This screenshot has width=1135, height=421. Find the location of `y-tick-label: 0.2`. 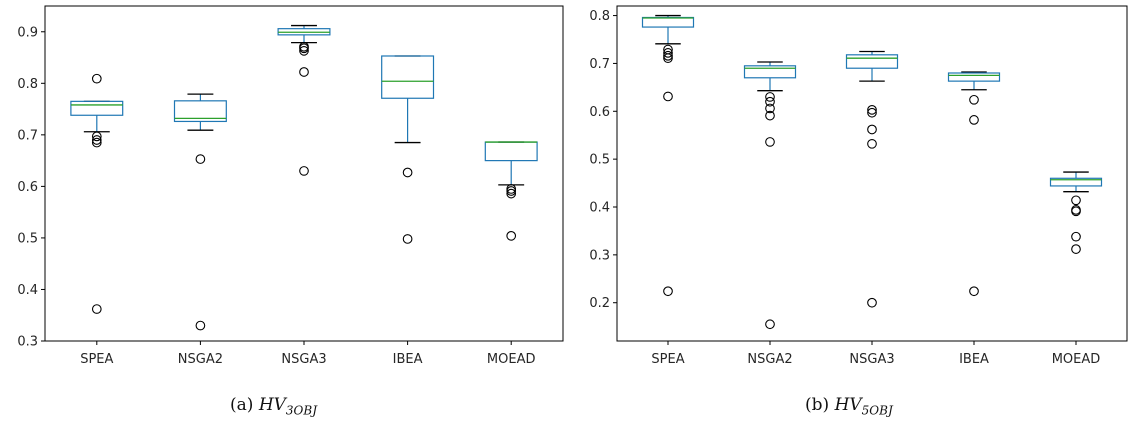

y-tick-label: 0.2 is located at coordinates (599, 303).